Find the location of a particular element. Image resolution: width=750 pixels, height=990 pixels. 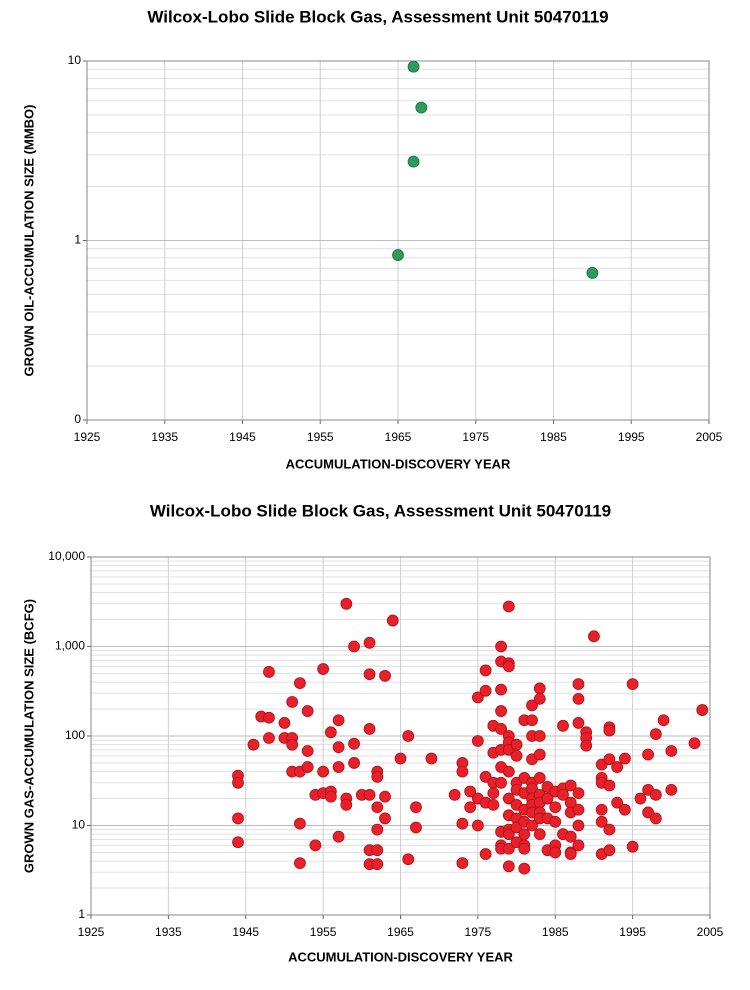

y-tick-label: 1 is located at coordinates (77, 240).